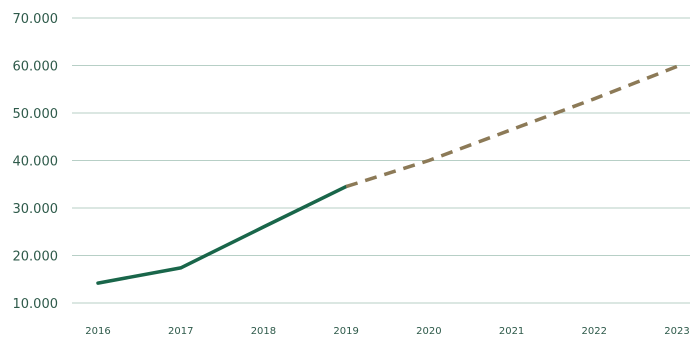  What do you see at coordinates (36, 67) in the screenshot?
I see `y-tick-label: 60.000` at bounding box center [36, 67].